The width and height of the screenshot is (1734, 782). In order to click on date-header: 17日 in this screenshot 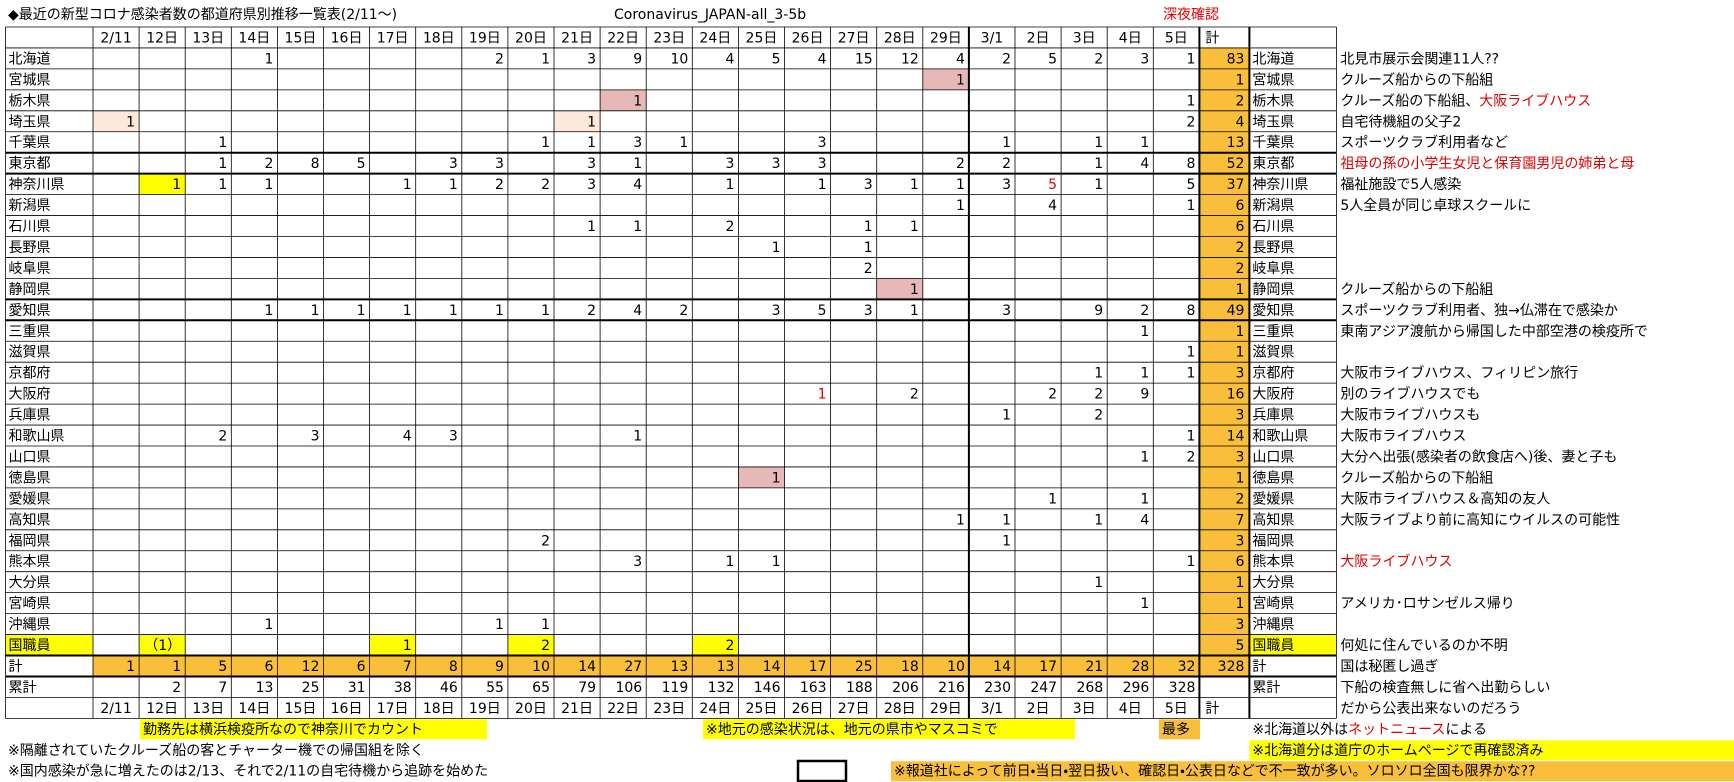, I will do `click(393, 709)`.